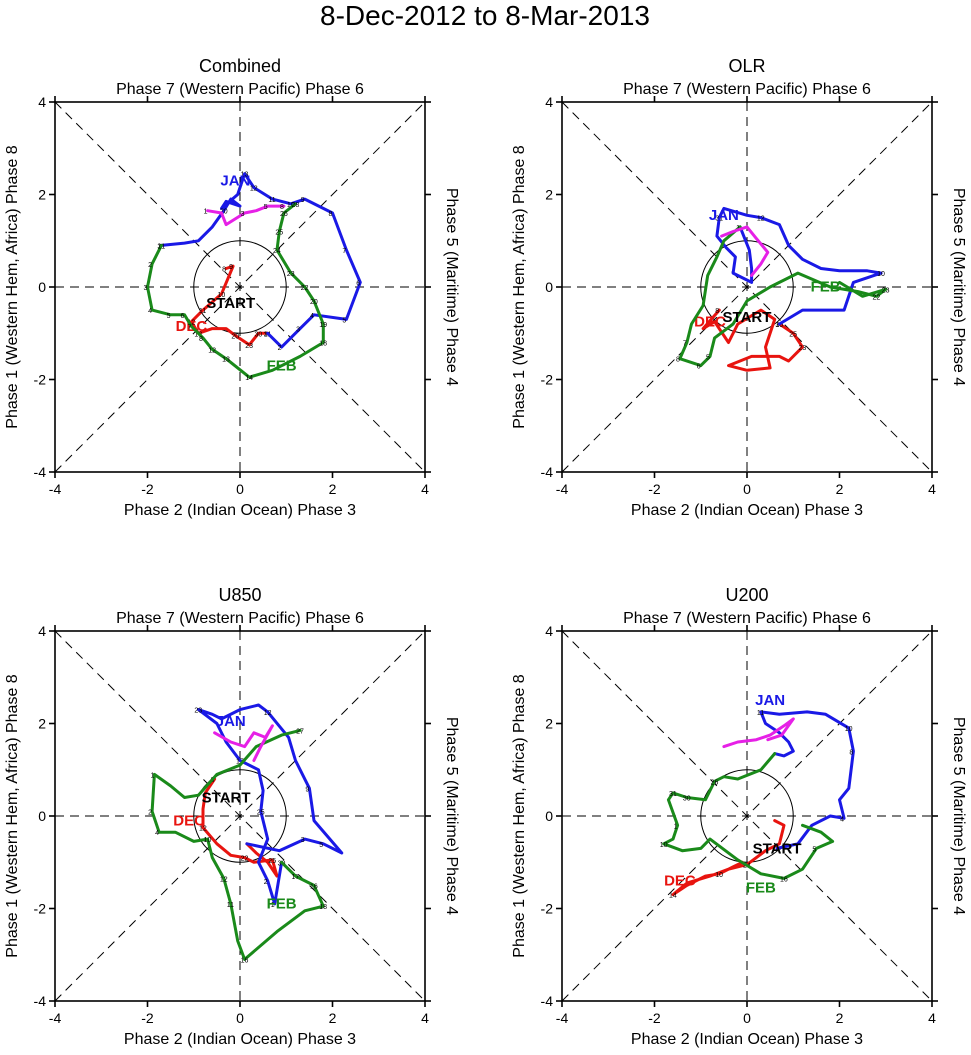  I want to click on right-axis-label: Phase 5 (Maritime) Phase 4, so click(451, 816).